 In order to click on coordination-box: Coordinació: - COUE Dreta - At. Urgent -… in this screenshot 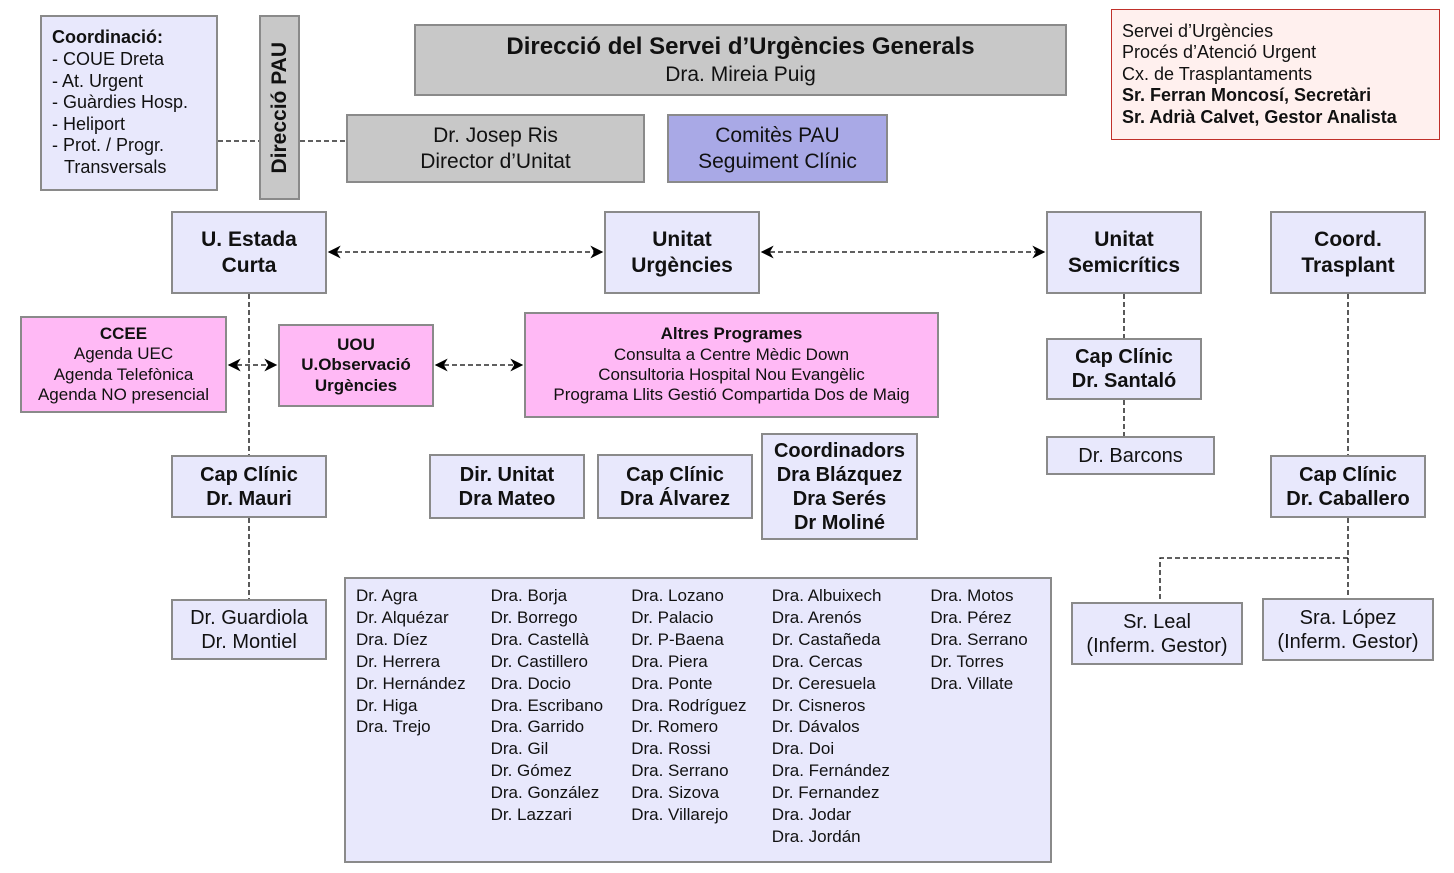, I will do `click(129, 103)`.